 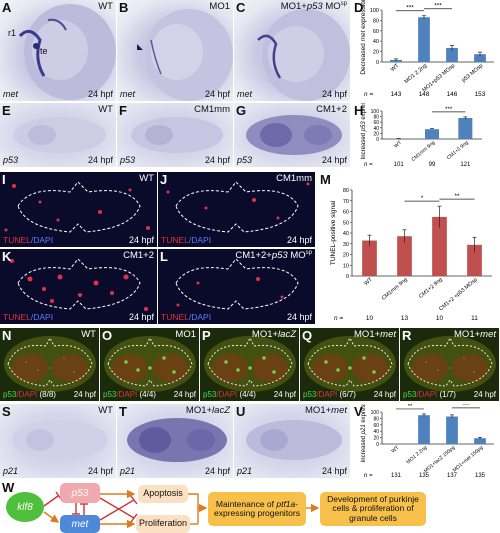 What do you see at coordinates (349, 364) in the screenshot?
I see `p53-stain-image-q` at bounding box center [349, 364].